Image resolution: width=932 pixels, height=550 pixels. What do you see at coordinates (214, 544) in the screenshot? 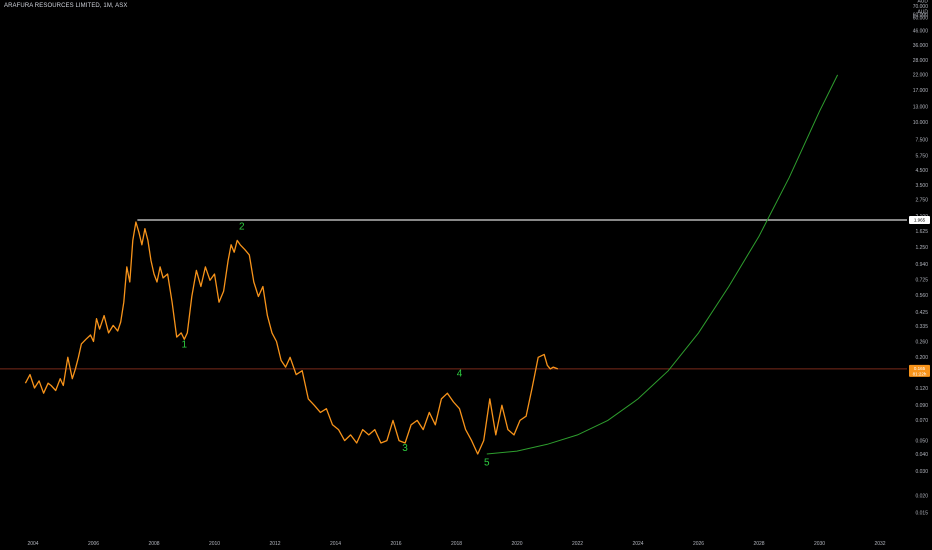
I see `x-tick-label: 2010` at bounding box center [214, 544].